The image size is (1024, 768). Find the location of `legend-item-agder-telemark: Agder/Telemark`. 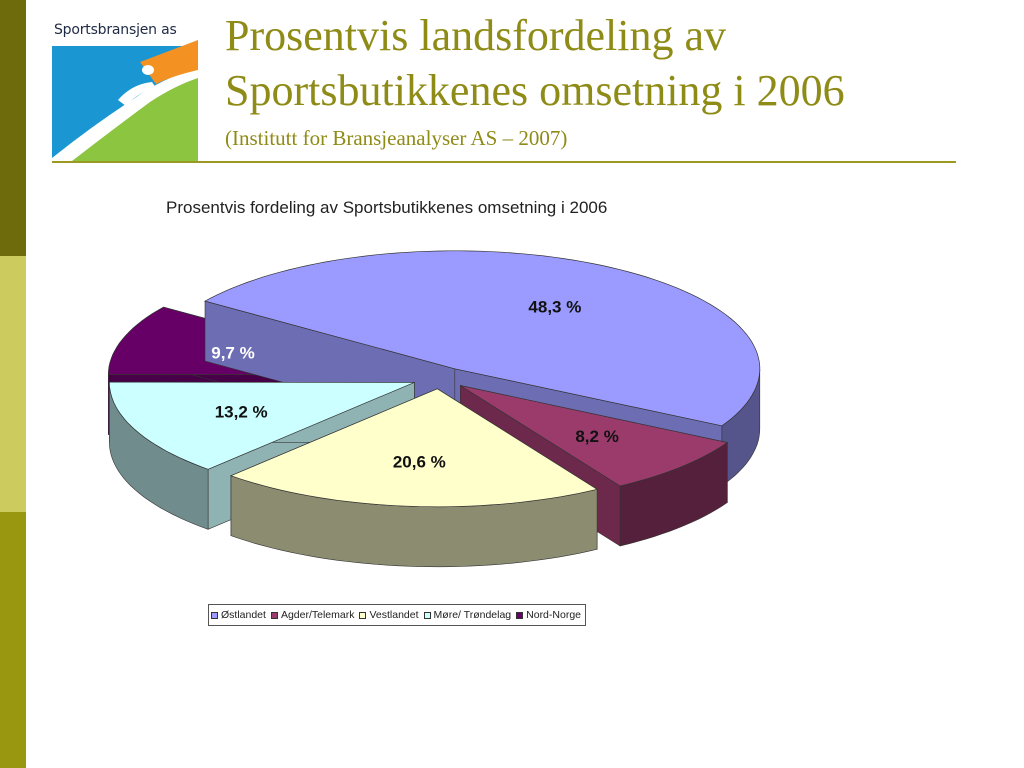

legend-item-agder-telemark: Agder/Telemark is located at coordinates (312, 615).